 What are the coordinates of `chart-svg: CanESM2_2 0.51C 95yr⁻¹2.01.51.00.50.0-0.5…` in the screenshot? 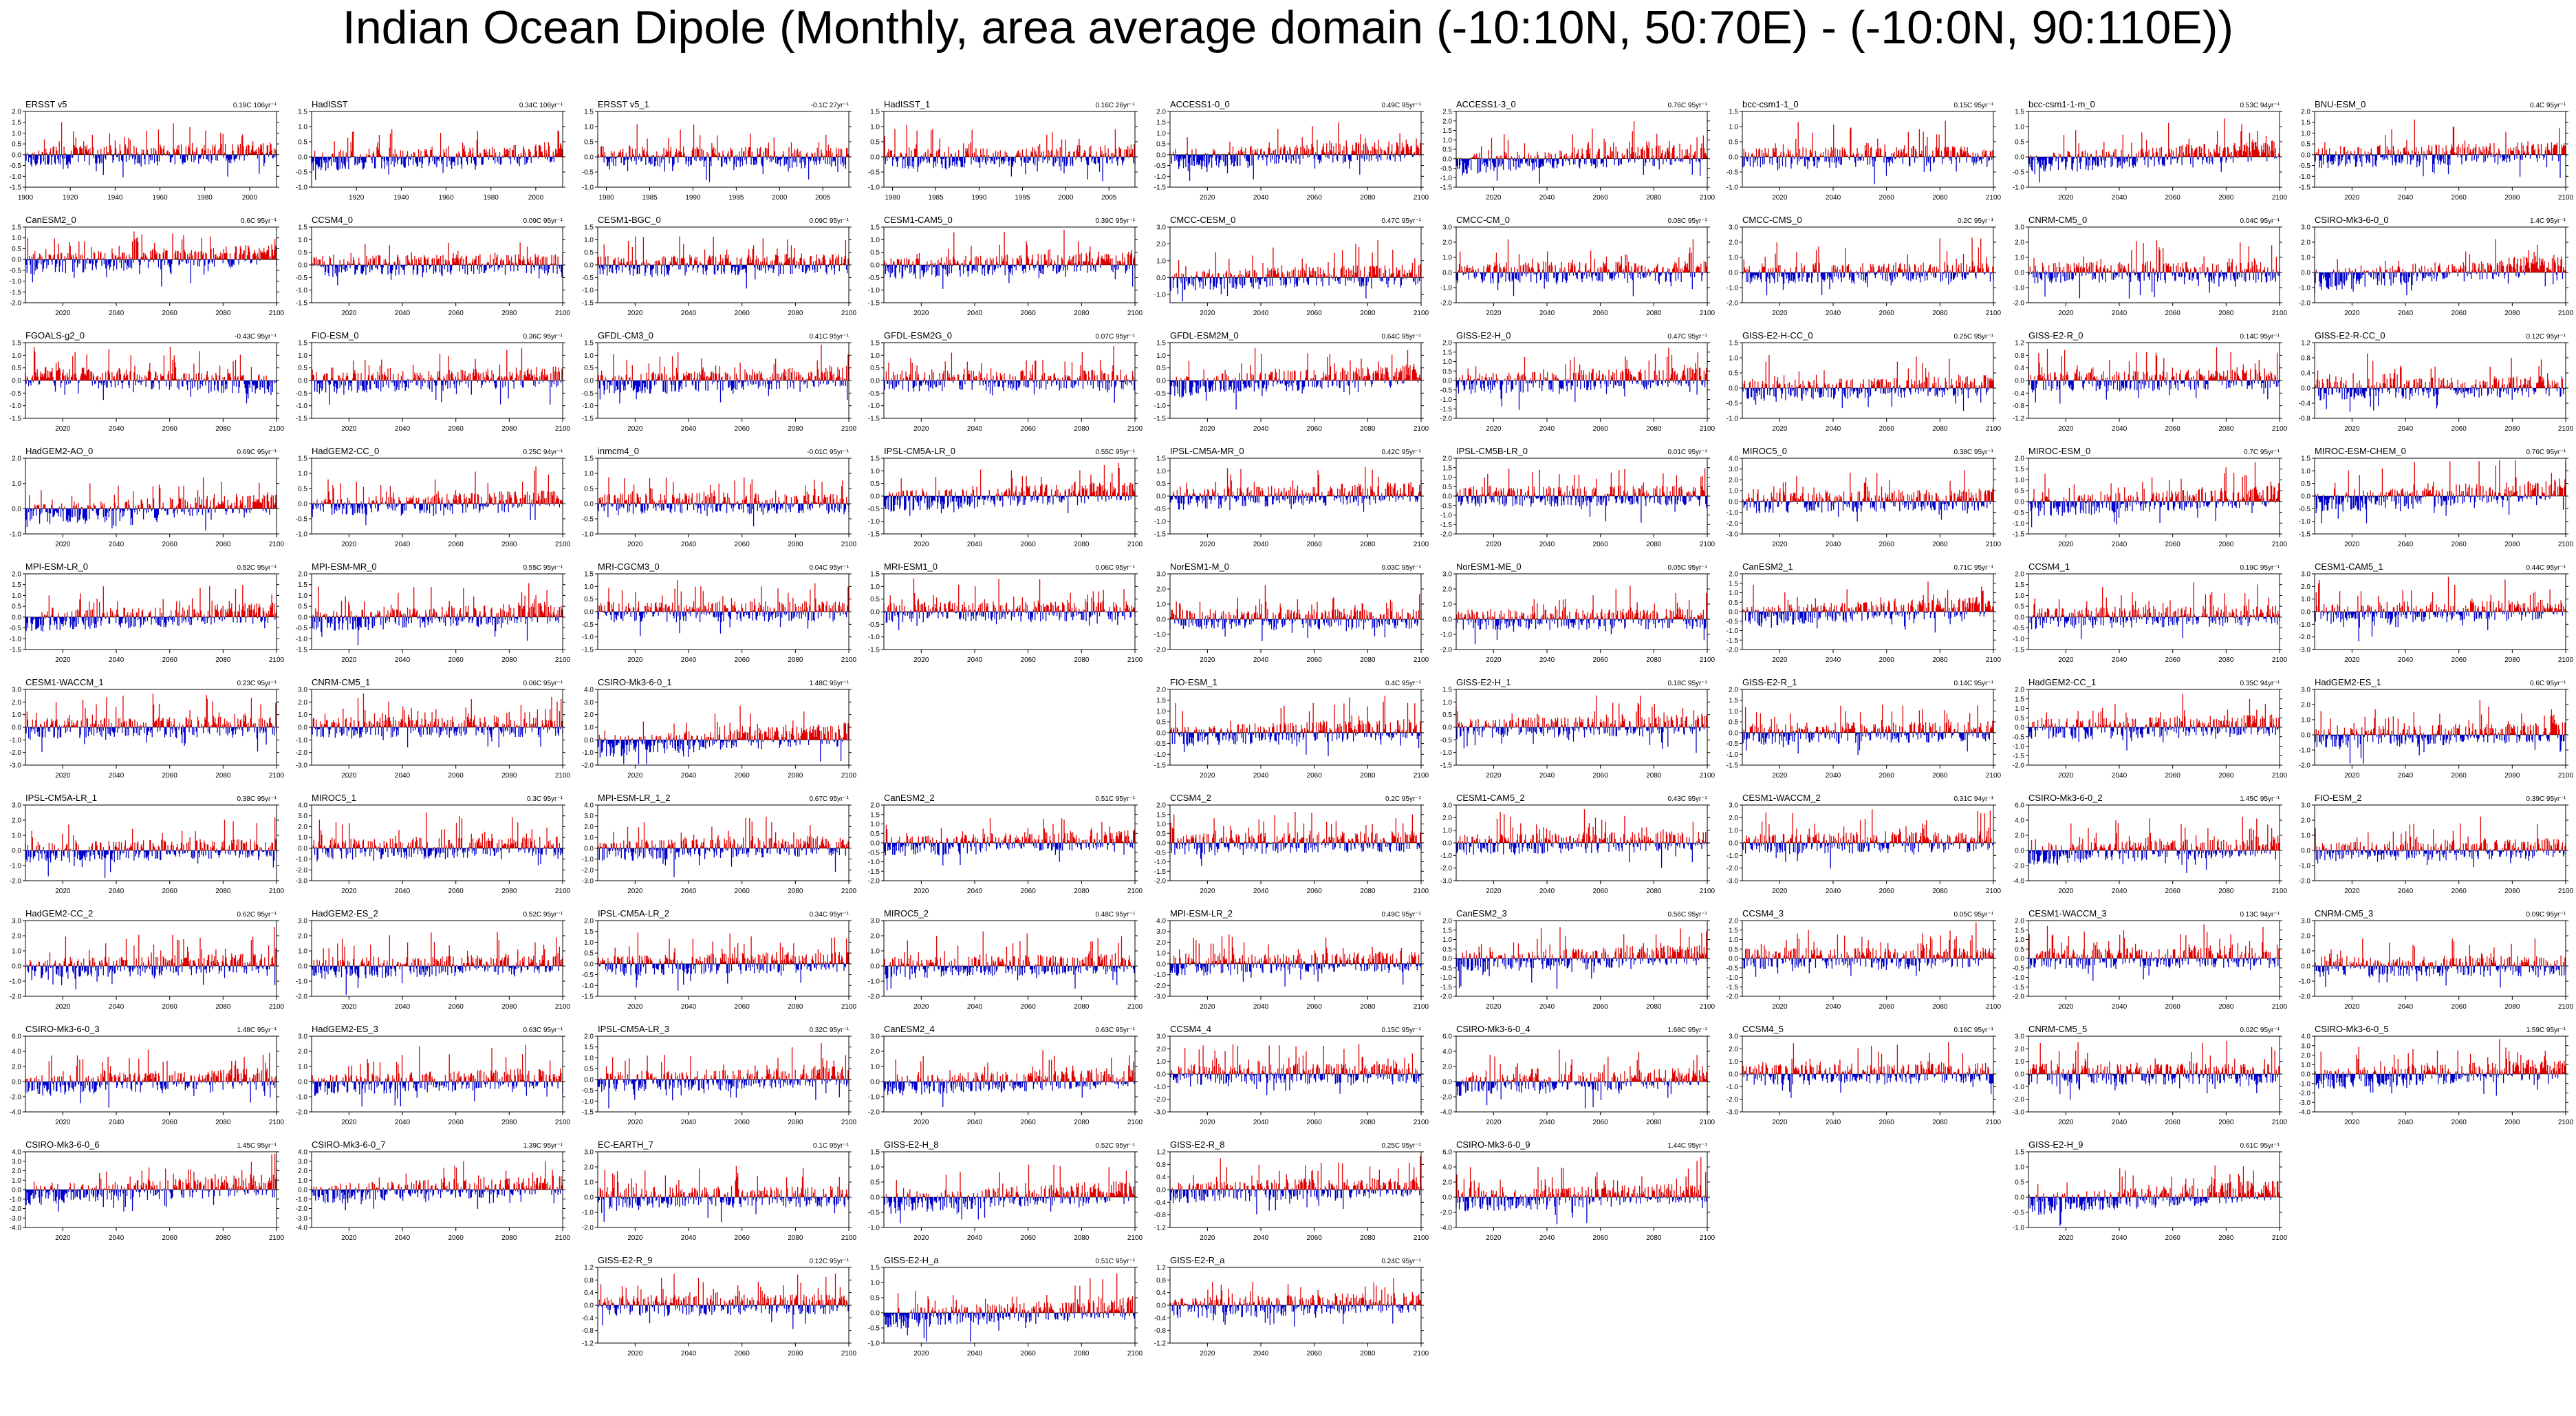 It's located at (1006, 844).